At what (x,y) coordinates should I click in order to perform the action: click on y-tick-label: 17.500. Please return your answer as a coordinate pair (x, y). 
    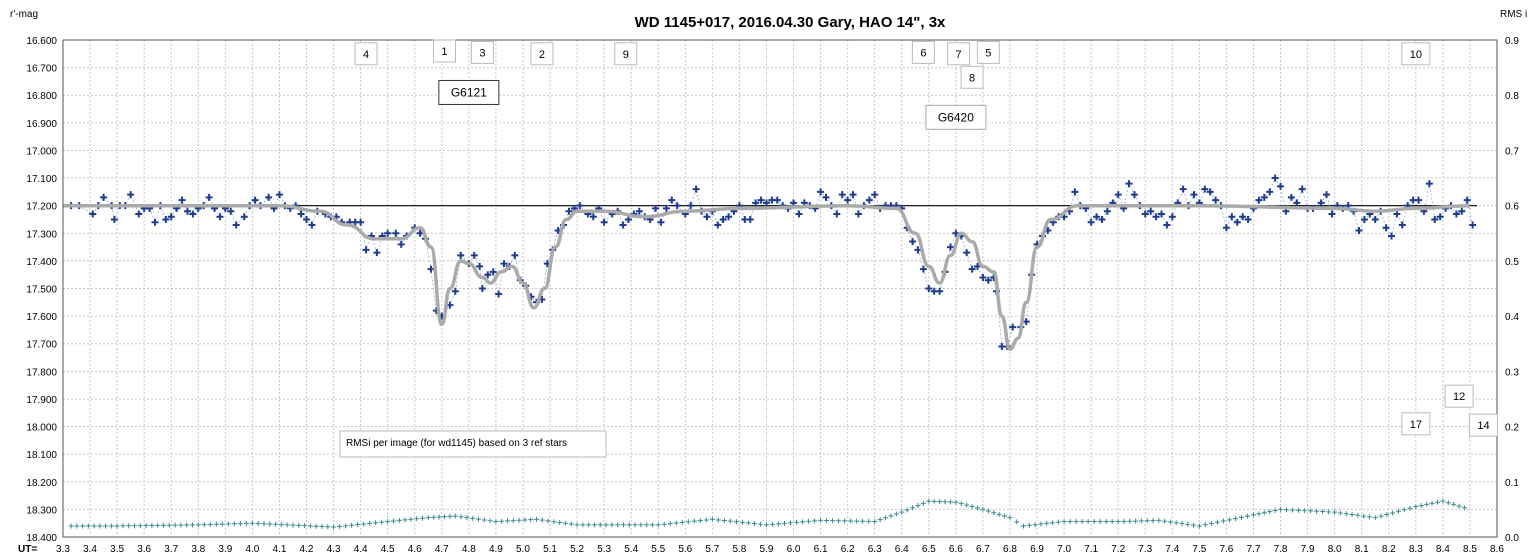
    Looking at the image, I should click on (41, 290).